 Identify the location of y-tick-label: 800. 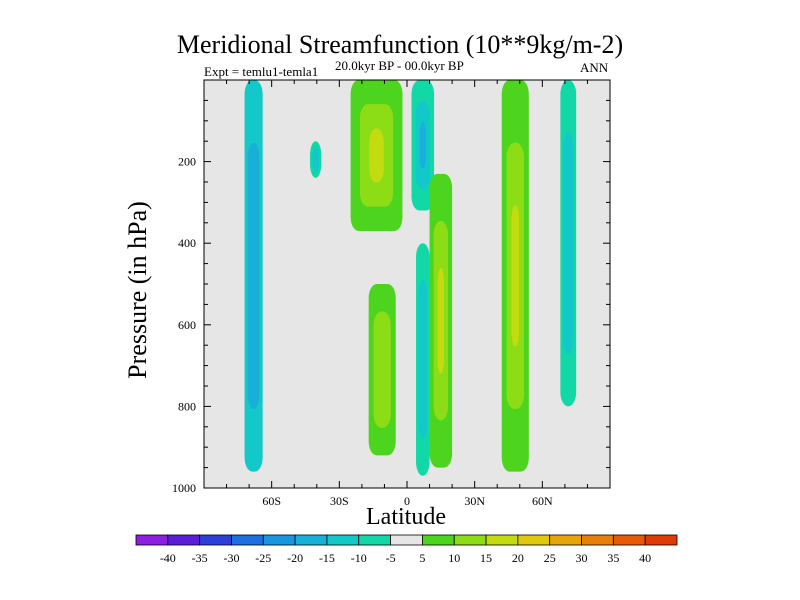
(187, 406).